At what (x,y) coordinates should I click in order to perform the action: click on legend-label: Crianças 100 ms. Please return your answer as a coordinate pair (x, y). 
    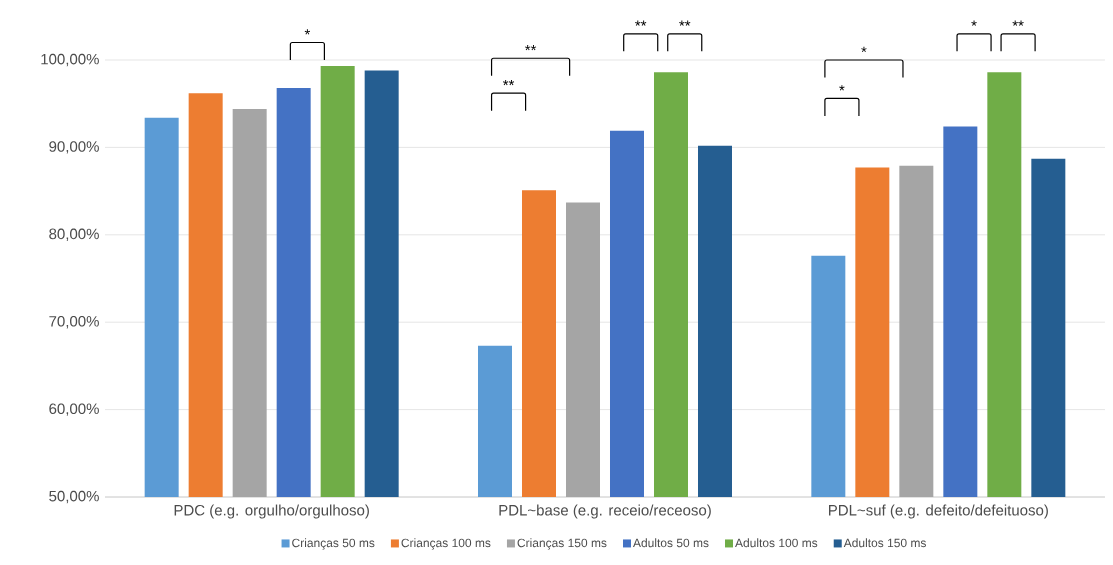
    Looking at the image, I should click on (446, 544).